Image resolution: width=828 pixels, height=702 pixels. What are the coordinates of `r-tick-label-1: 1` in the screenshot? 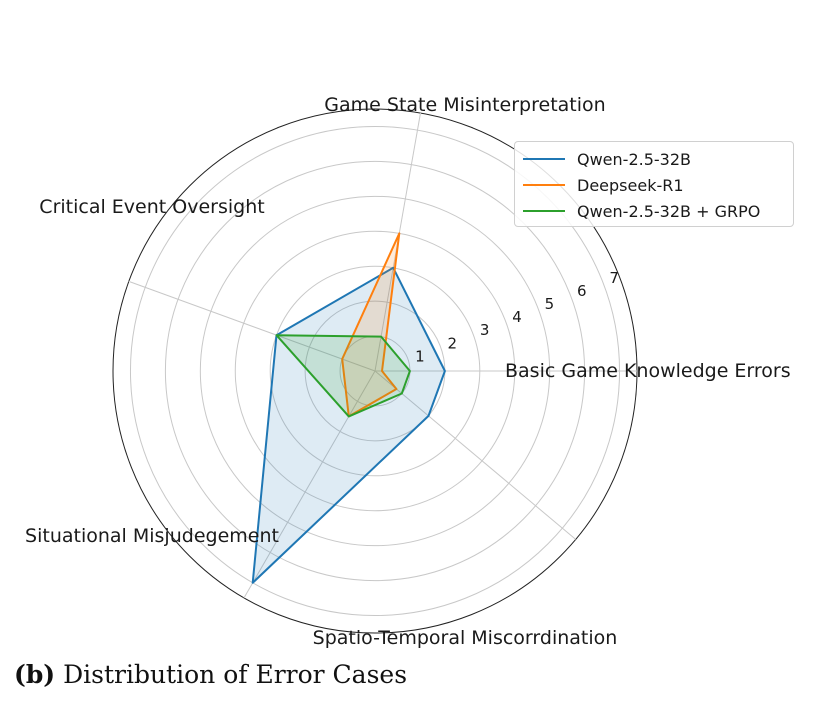 It's located at (420, 356).